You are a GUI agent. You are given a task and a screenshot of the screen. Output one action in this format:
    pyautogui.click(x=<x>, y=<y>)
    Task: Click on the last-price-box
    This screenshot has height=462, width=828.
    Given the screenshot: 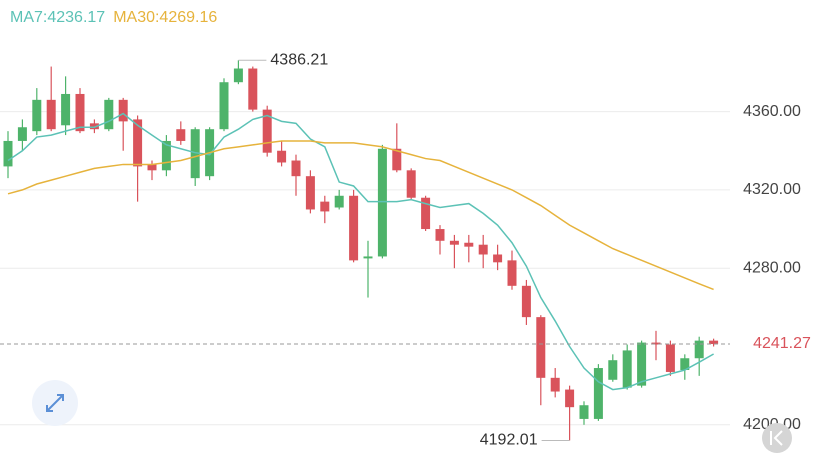 What is the action you would take?
    pyautogui.click(x=782, y=344)
    